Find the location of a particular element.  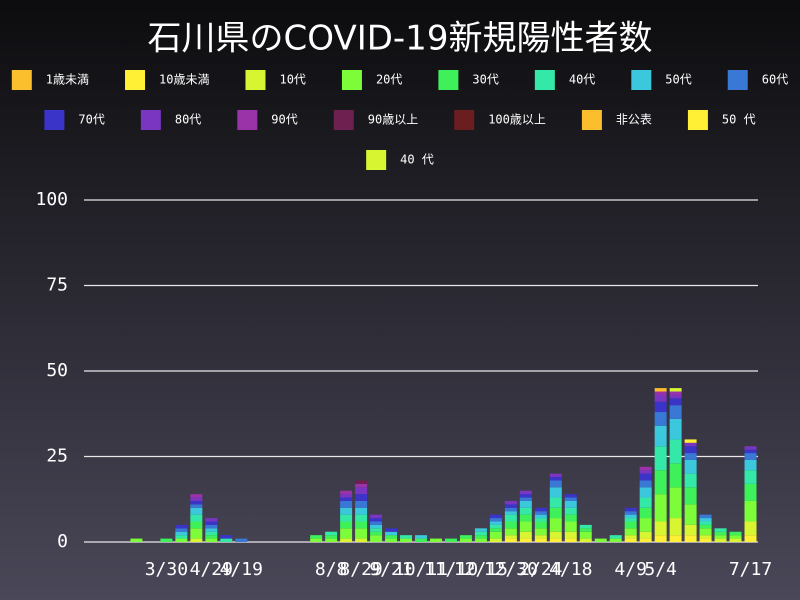

x-tick-label: 4/19 is located at coordinates (241, 569).